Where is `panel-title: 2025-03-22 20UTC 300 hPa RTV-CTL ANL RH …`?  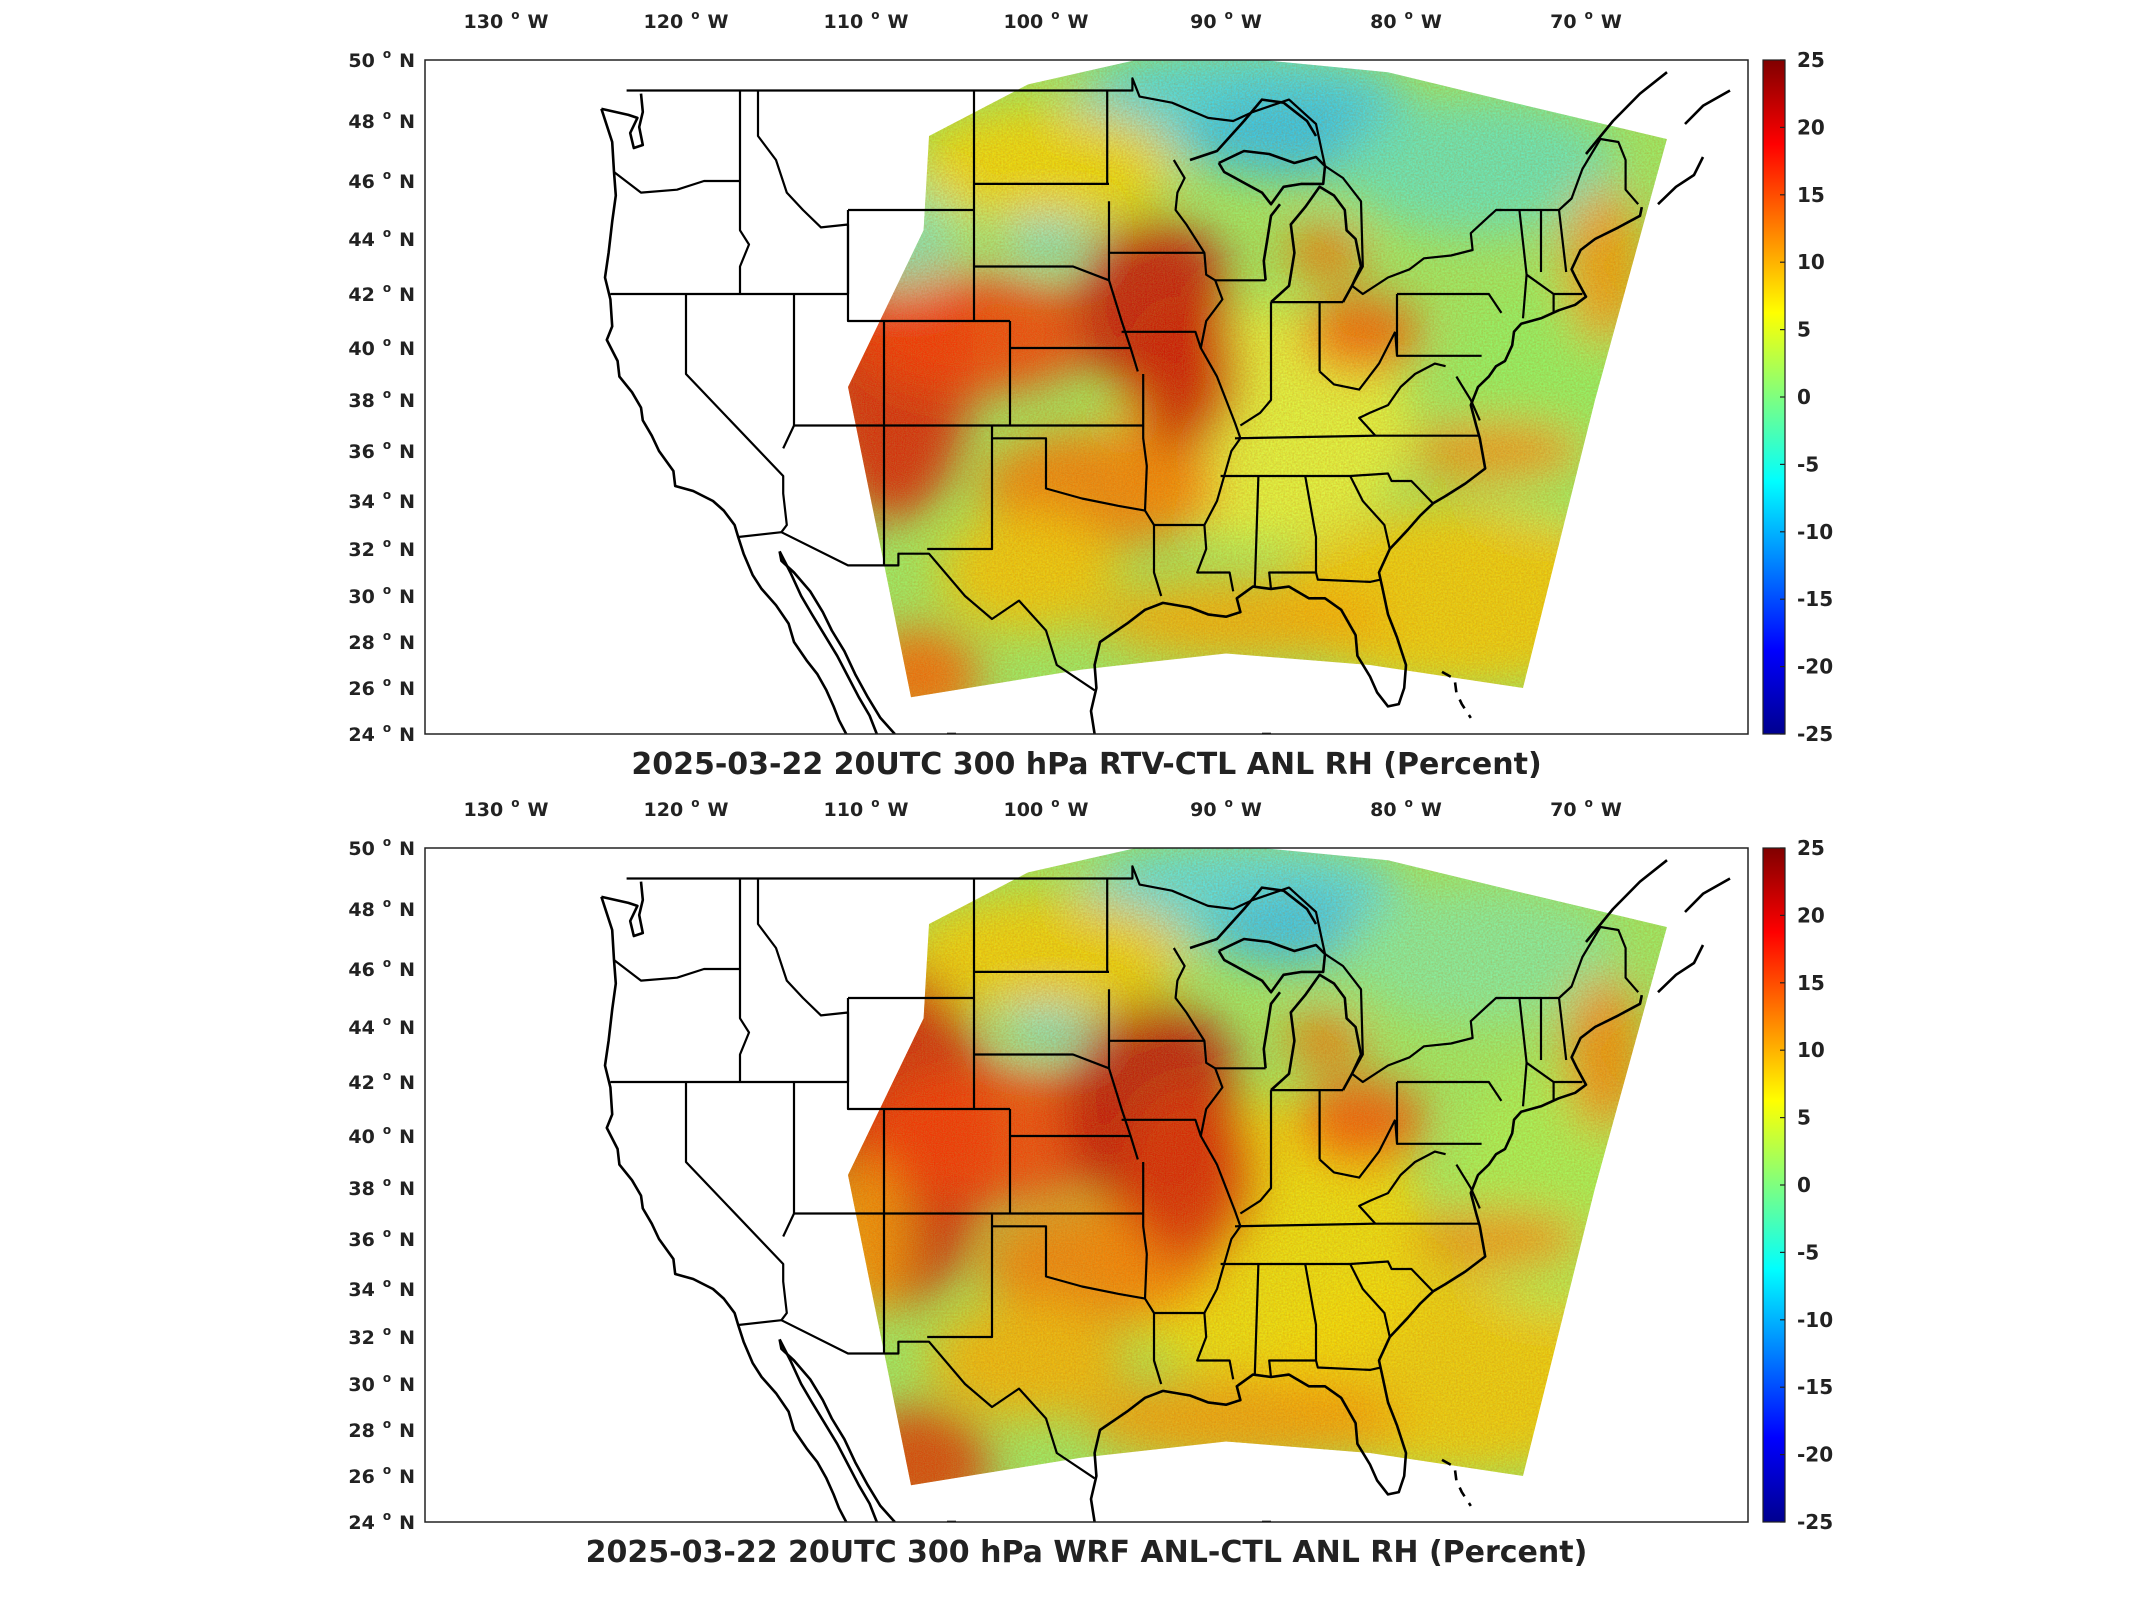
panel-title: 2025-03-22 20UTC 300 hPa RTV-CTL ANL RH … is located at coordinates (1086, 764).